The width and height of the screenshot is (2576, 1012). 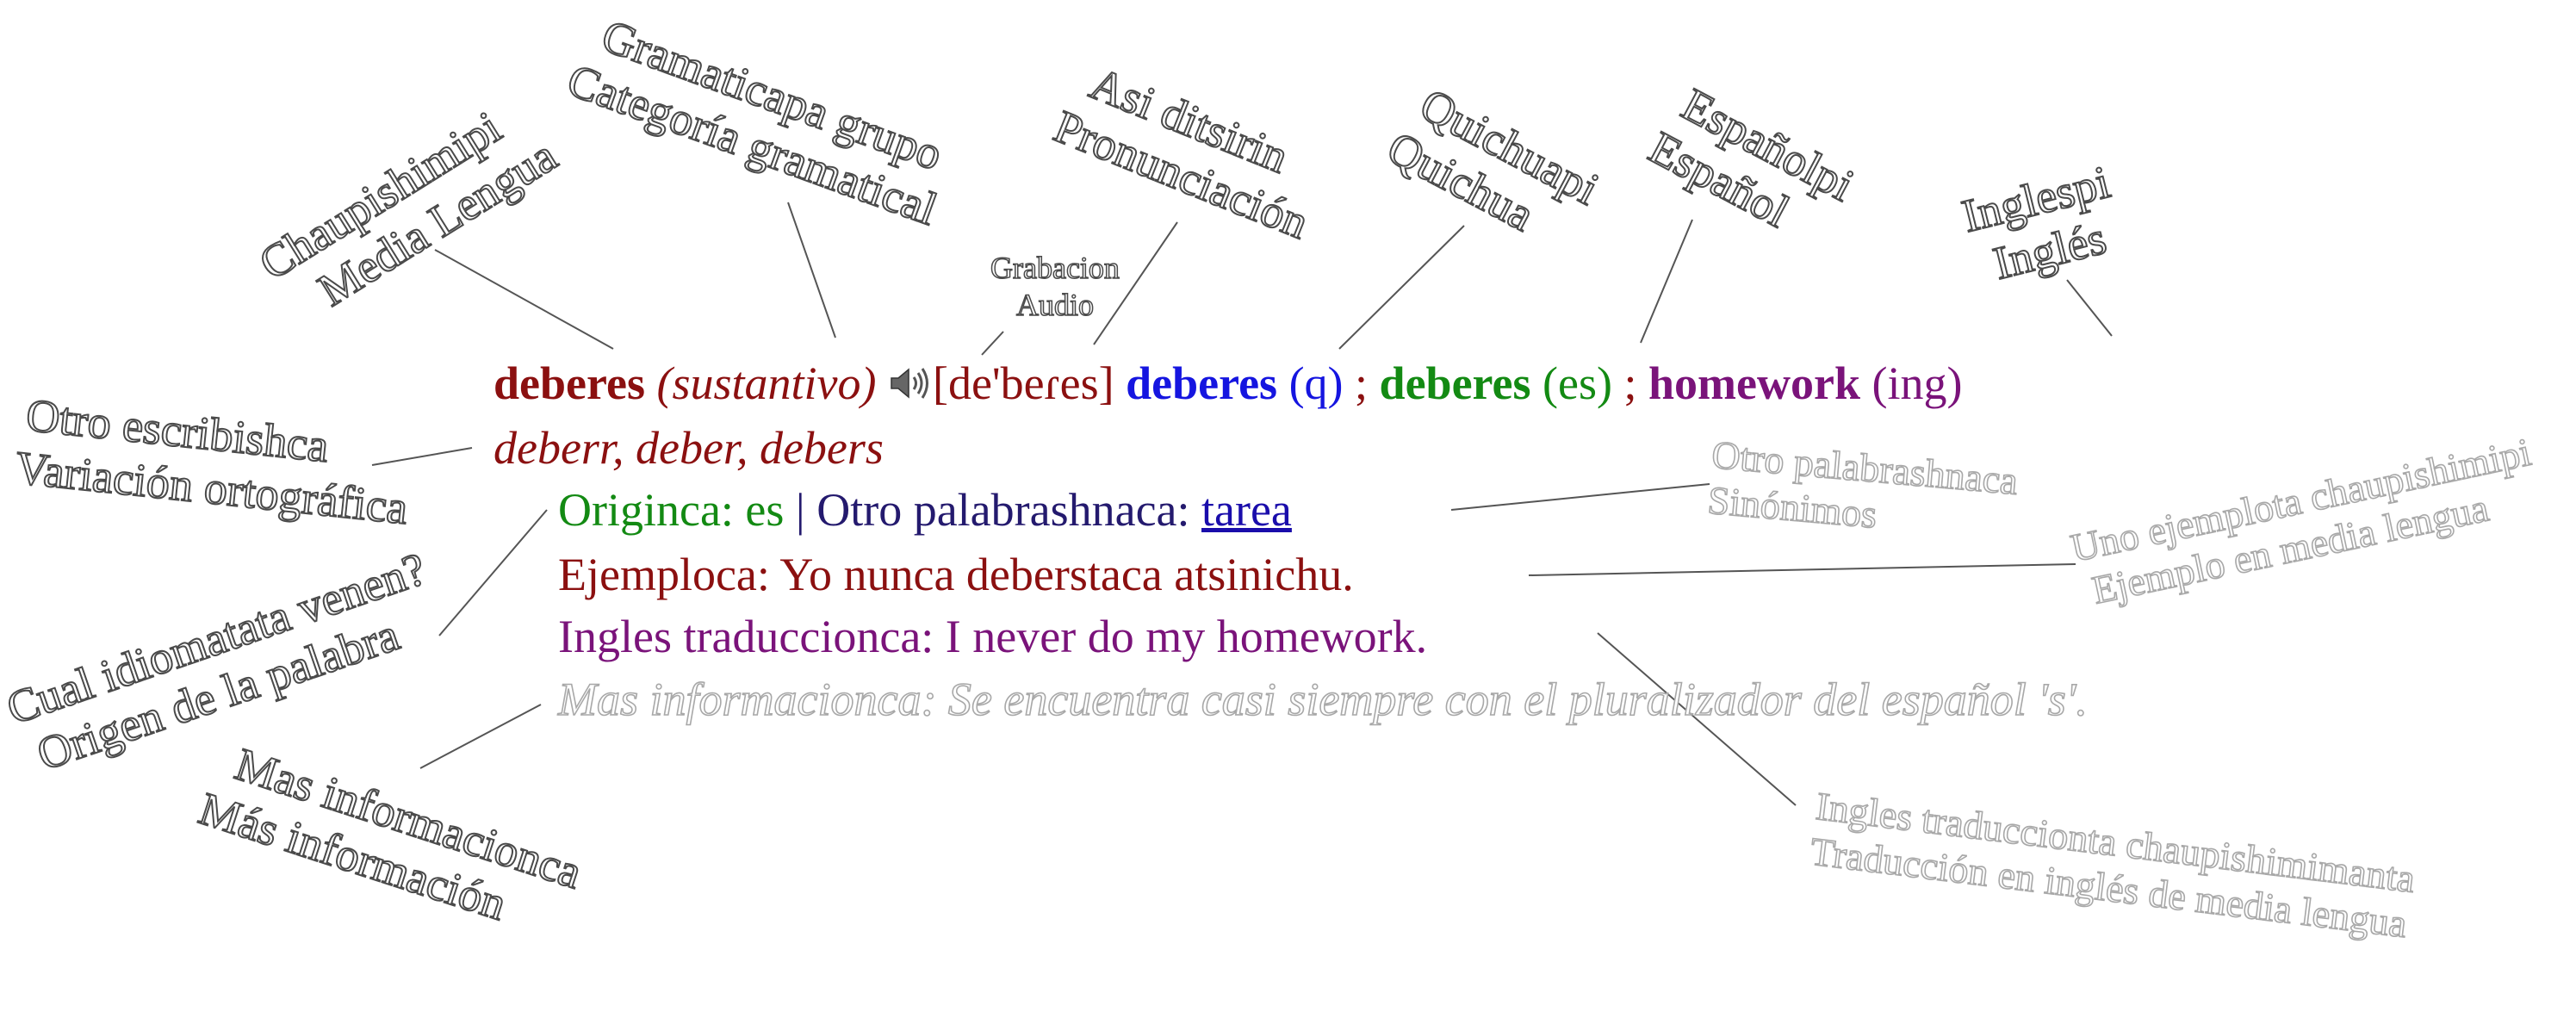 I want to click on leader-ingles, so click(x=2090, y=308).